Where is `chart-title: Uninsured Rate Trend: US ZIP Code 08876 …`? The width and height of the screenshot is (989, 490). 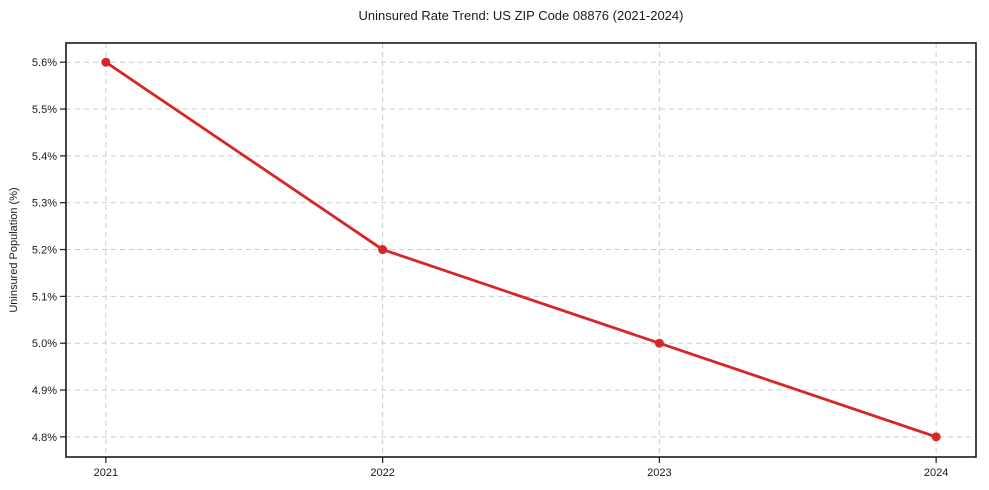
chart-title: Uninsured Rate Trend: US ZIP Code 08876 … is located at coordinates (521, 15).